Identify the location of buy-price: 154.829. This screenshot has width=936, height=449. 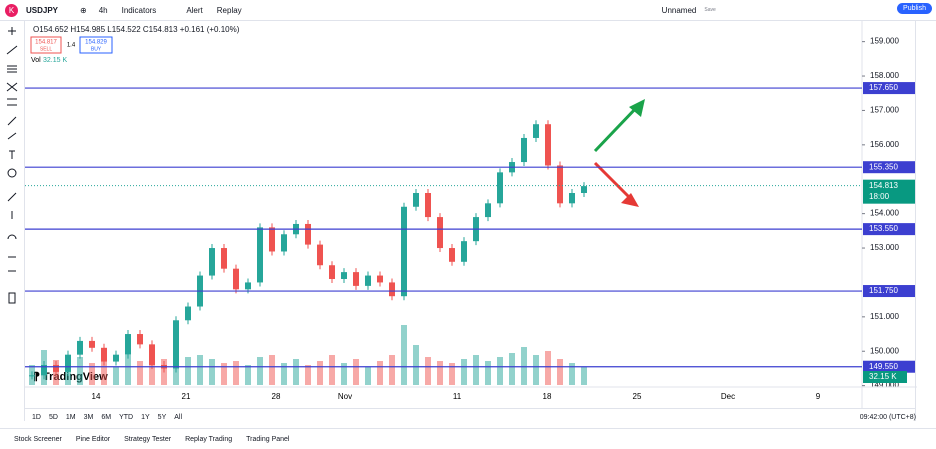
(96, 43).